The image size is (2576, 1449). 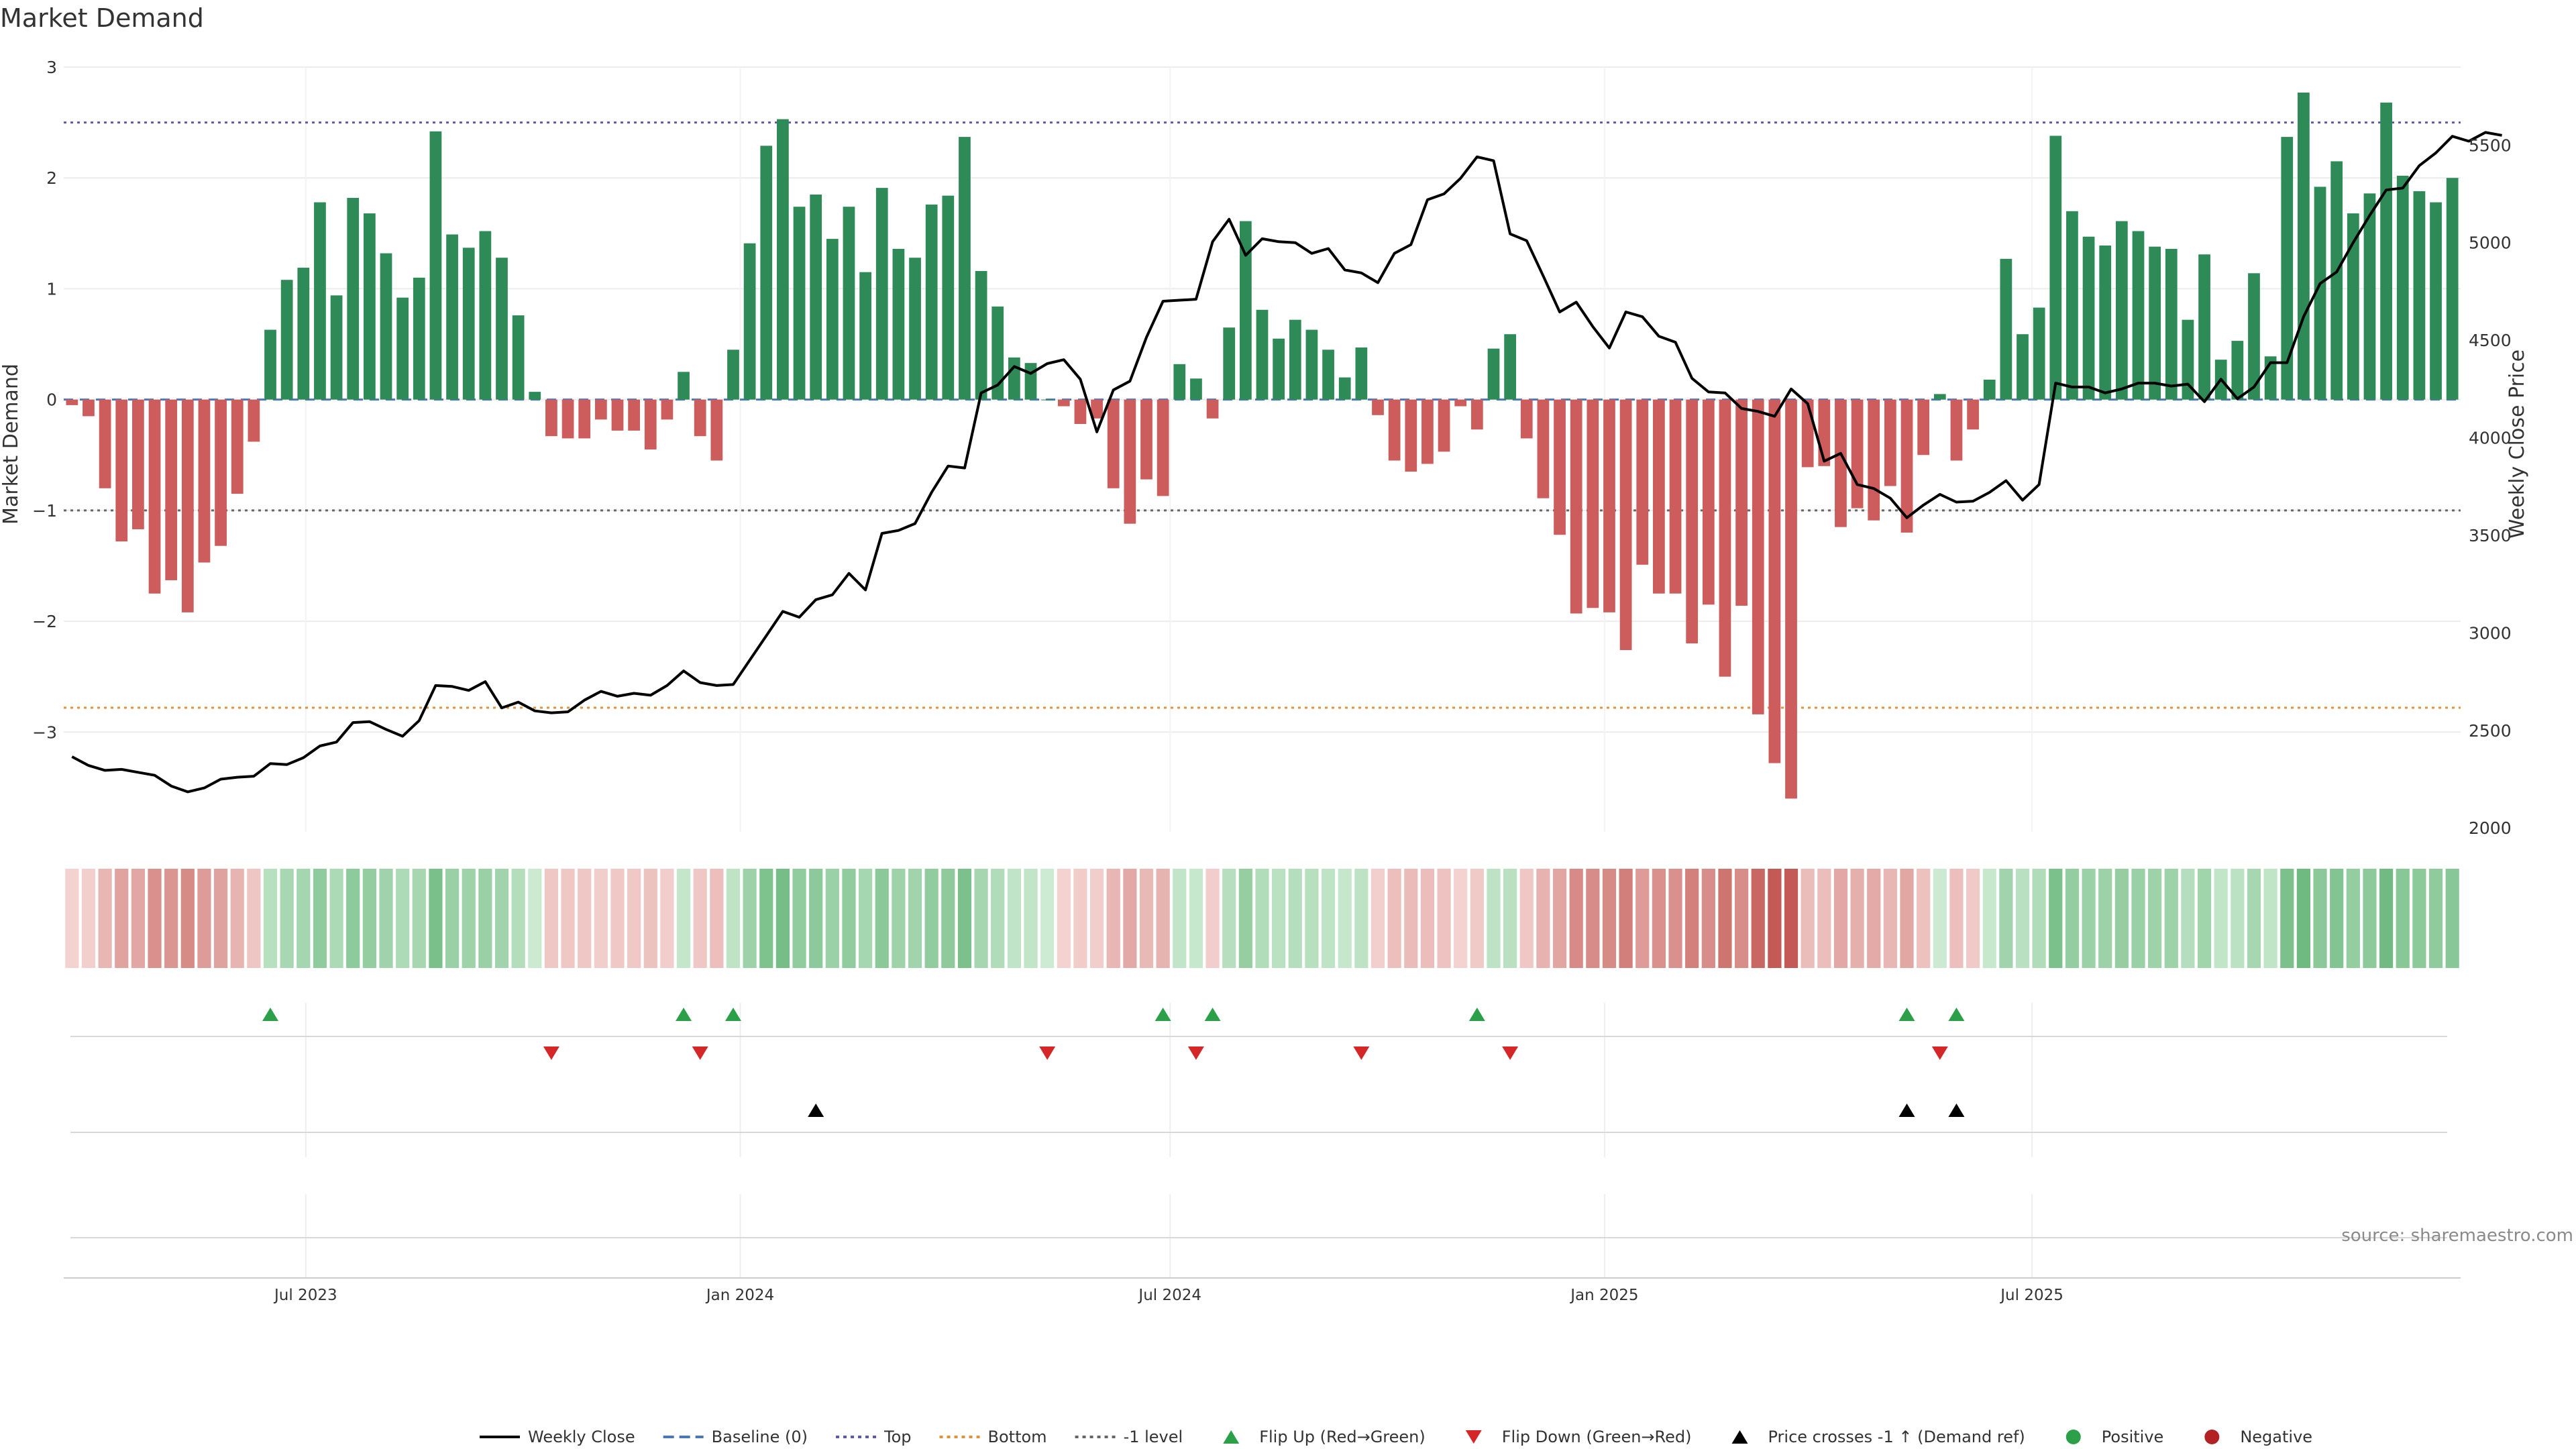 What do you see at coordinates (2490, 633) in the screenshot?
I see `y2-tick-label: 3000` at bounding box center [2490, 633].